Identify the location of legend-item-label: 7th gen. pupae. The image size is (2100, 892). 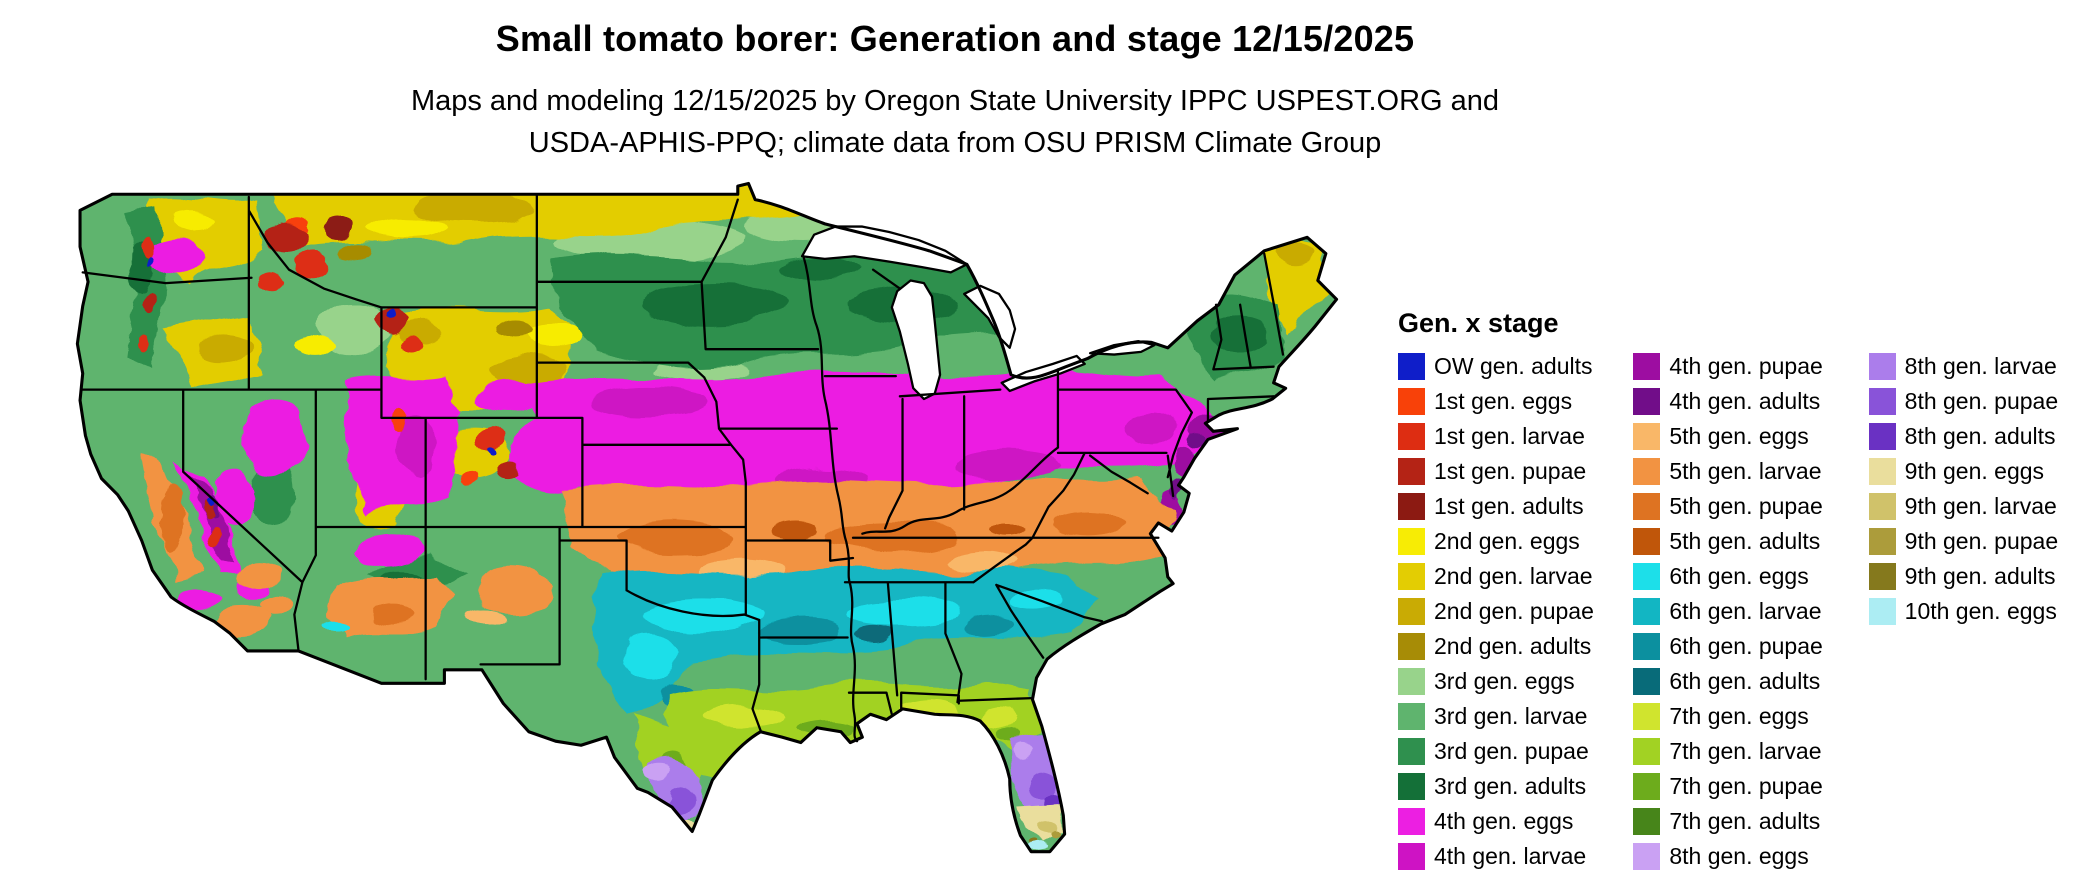
(1746, 786).